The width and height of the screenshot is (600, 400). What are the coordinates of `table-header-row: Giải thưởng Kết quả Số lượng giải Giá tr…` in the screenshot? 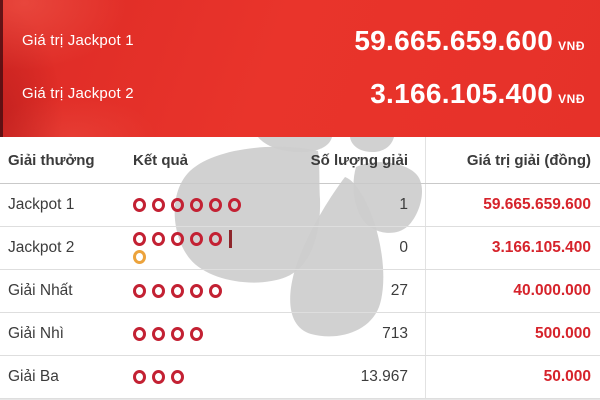 It's located at (300, 160).